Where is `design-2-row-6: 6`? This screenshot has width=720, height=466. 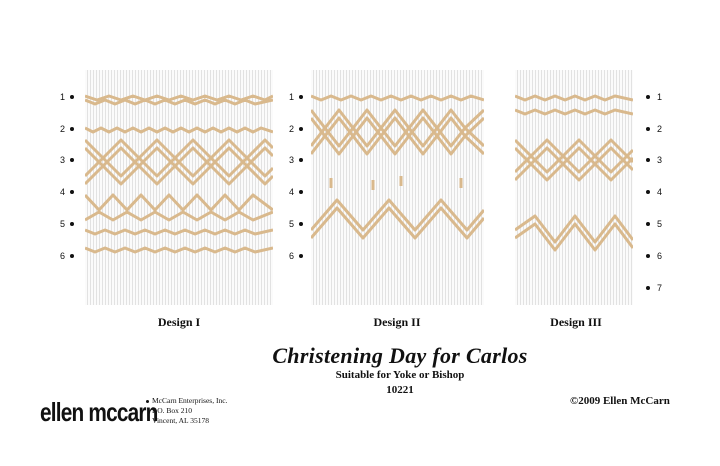
design-2-row-6: 6 is located at coordinates (292, 256).